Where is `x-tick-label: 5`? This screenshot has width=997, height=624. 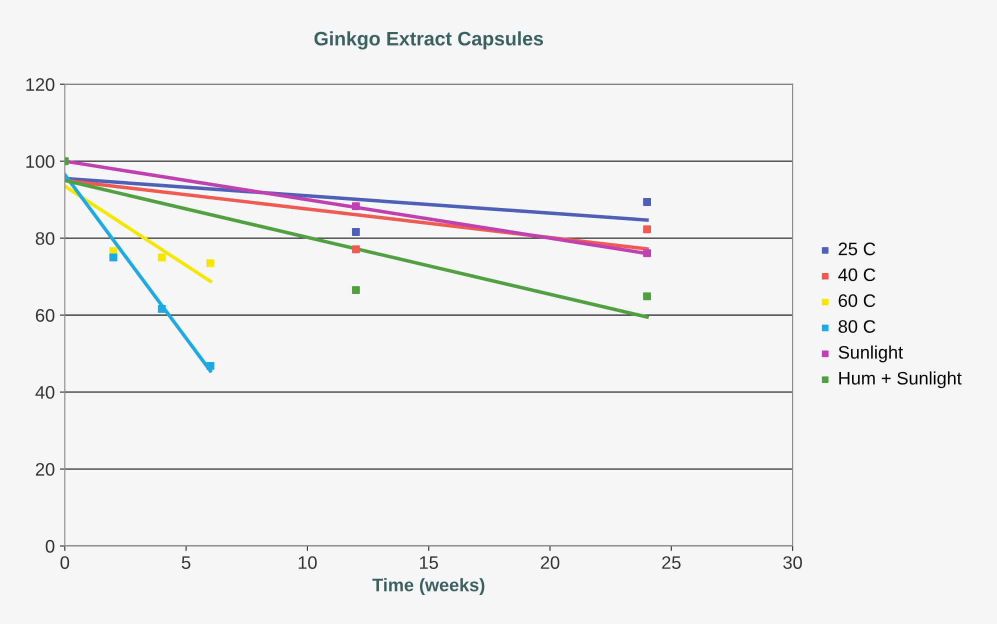 x-tick-label: 5 is located at coordinates (186, 562).